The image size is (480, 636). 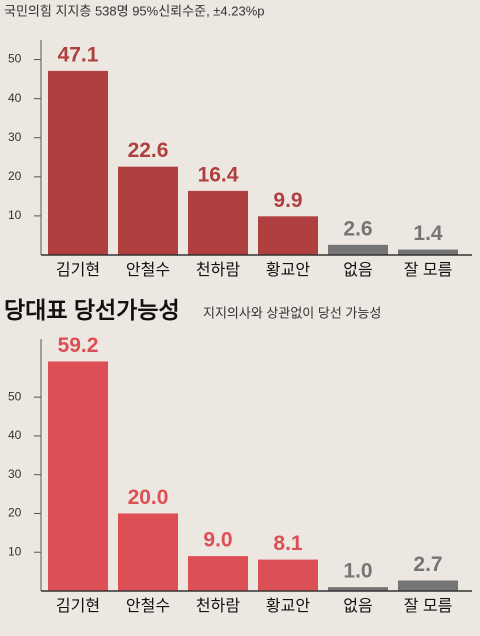 I want to click on value-label: 1.4, so click(x=428, y=233).